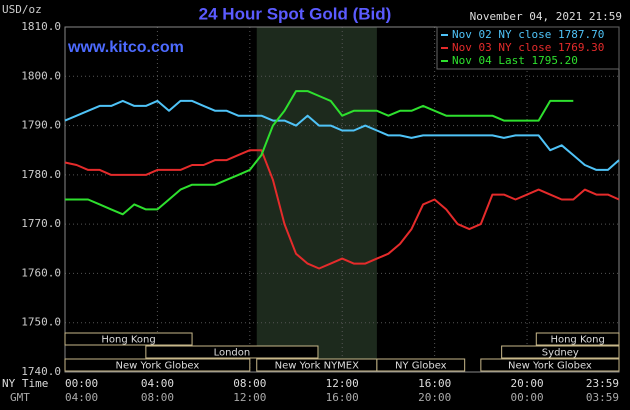 Image resolution: width=630 pixels, height=410 pixels. Describe the element at coordinates (295, 13) in the screenshot. I see `chart-title: 24 Hour Spot Gold (Bid)` at that location.